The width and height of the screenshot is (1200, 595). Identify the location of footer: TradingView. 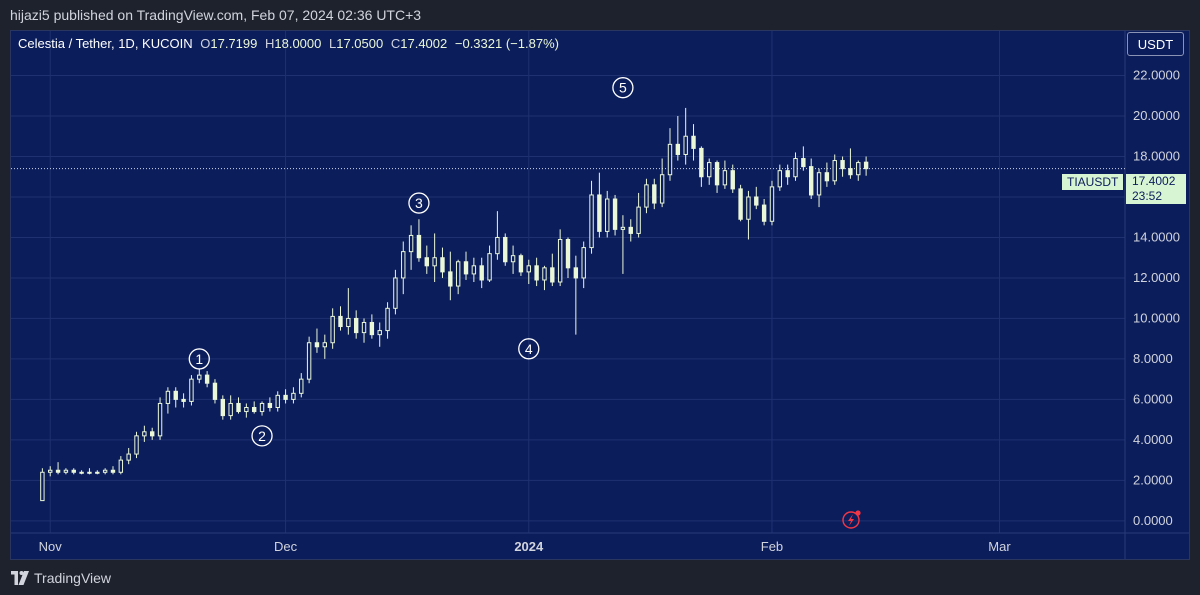
(60, 578).